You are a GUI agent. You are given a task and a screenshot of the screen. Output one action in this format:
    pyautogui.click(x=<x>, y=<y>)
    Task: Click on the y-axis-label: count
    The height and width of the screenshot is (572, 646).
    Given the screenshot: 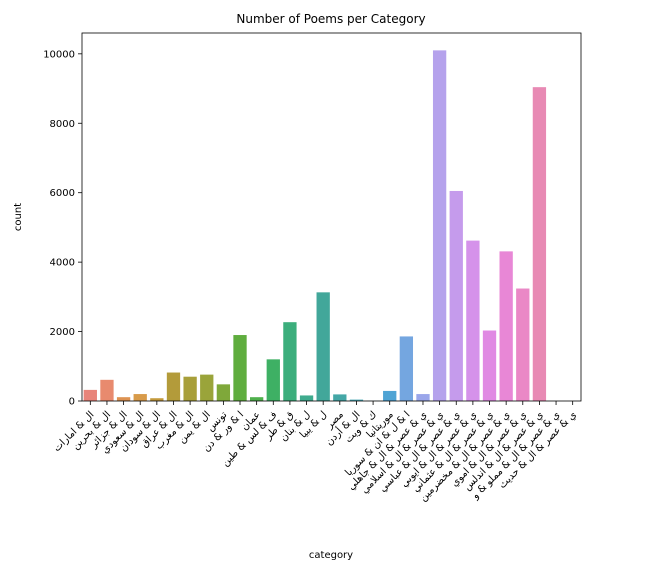 What is the action you would take?
    pyautogui.click(x=18, y=217)
    